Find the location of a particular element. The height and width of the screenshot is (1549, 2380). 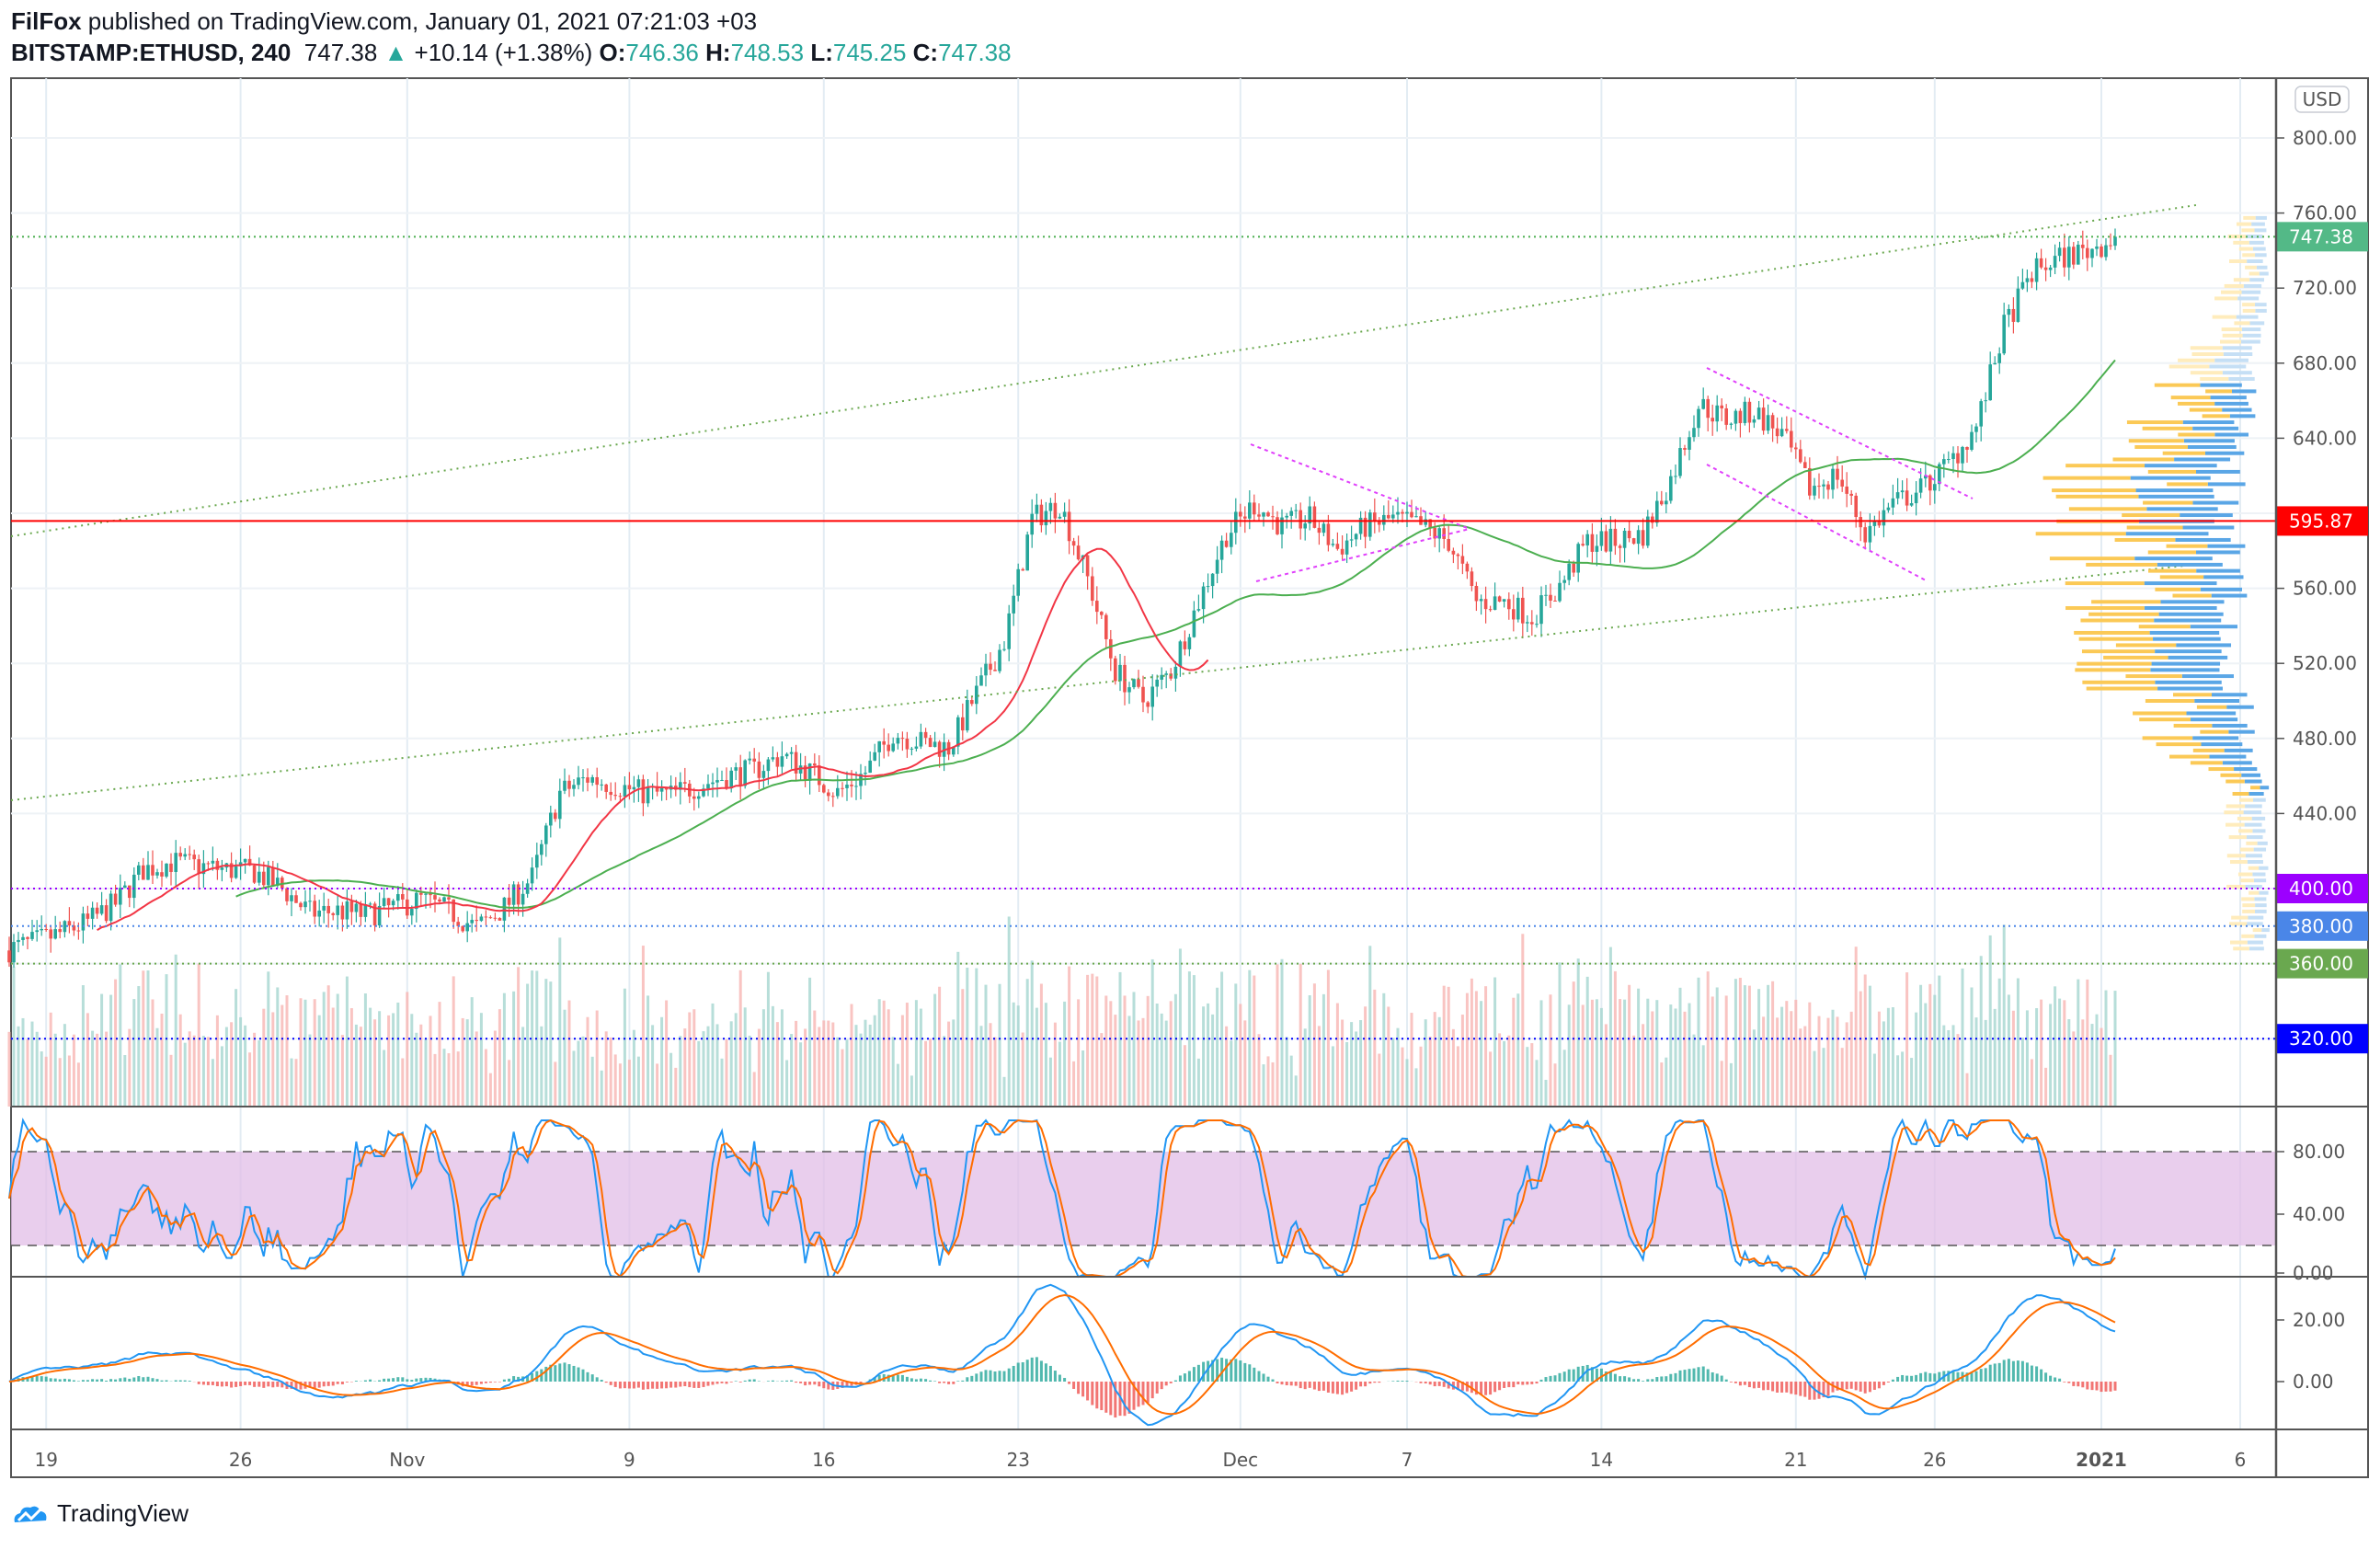

symbol-label: BITSTAMP:ETHUSD, 240 is located at coordinates (151, 53).